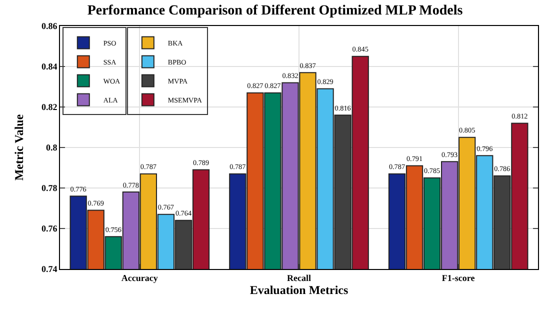  I want to click on x-tick-label: Recall, so click(299, 277).